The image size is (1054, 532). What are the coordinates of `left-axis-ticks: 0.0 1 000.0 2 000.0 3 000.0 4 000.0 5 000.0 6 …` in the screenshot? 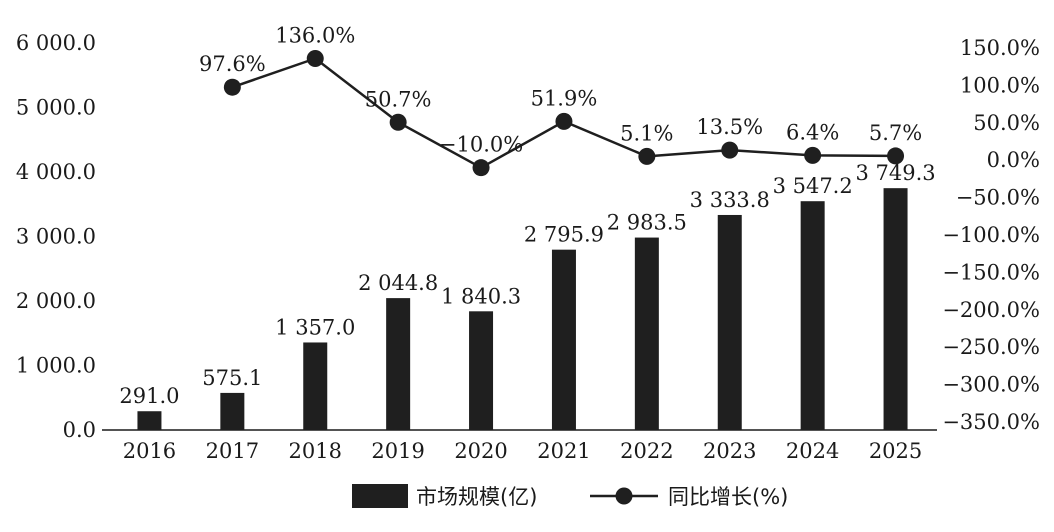 It's located at (56, 236).